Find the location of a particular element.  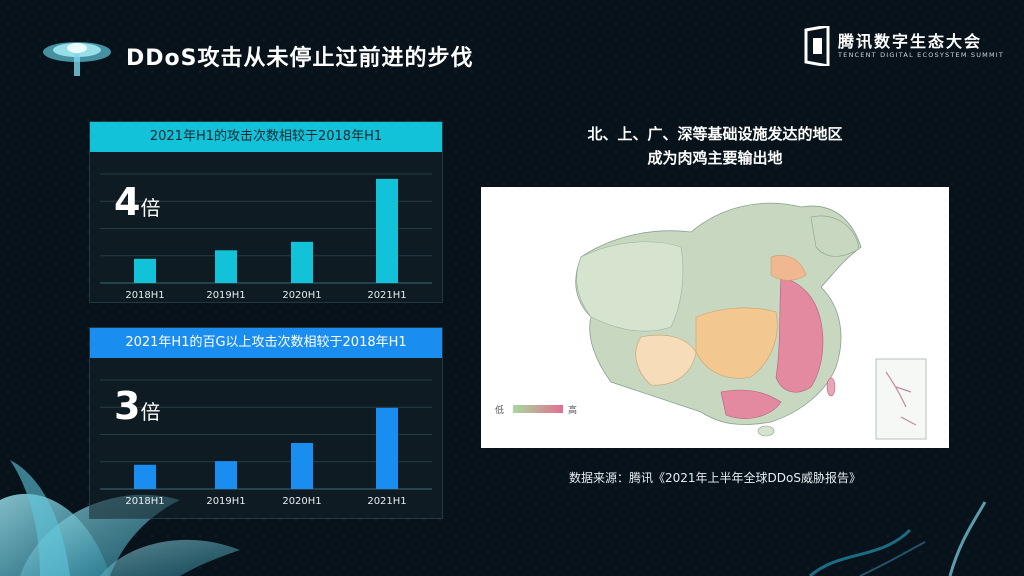

map-region-south is located at coordinates (751, 404).